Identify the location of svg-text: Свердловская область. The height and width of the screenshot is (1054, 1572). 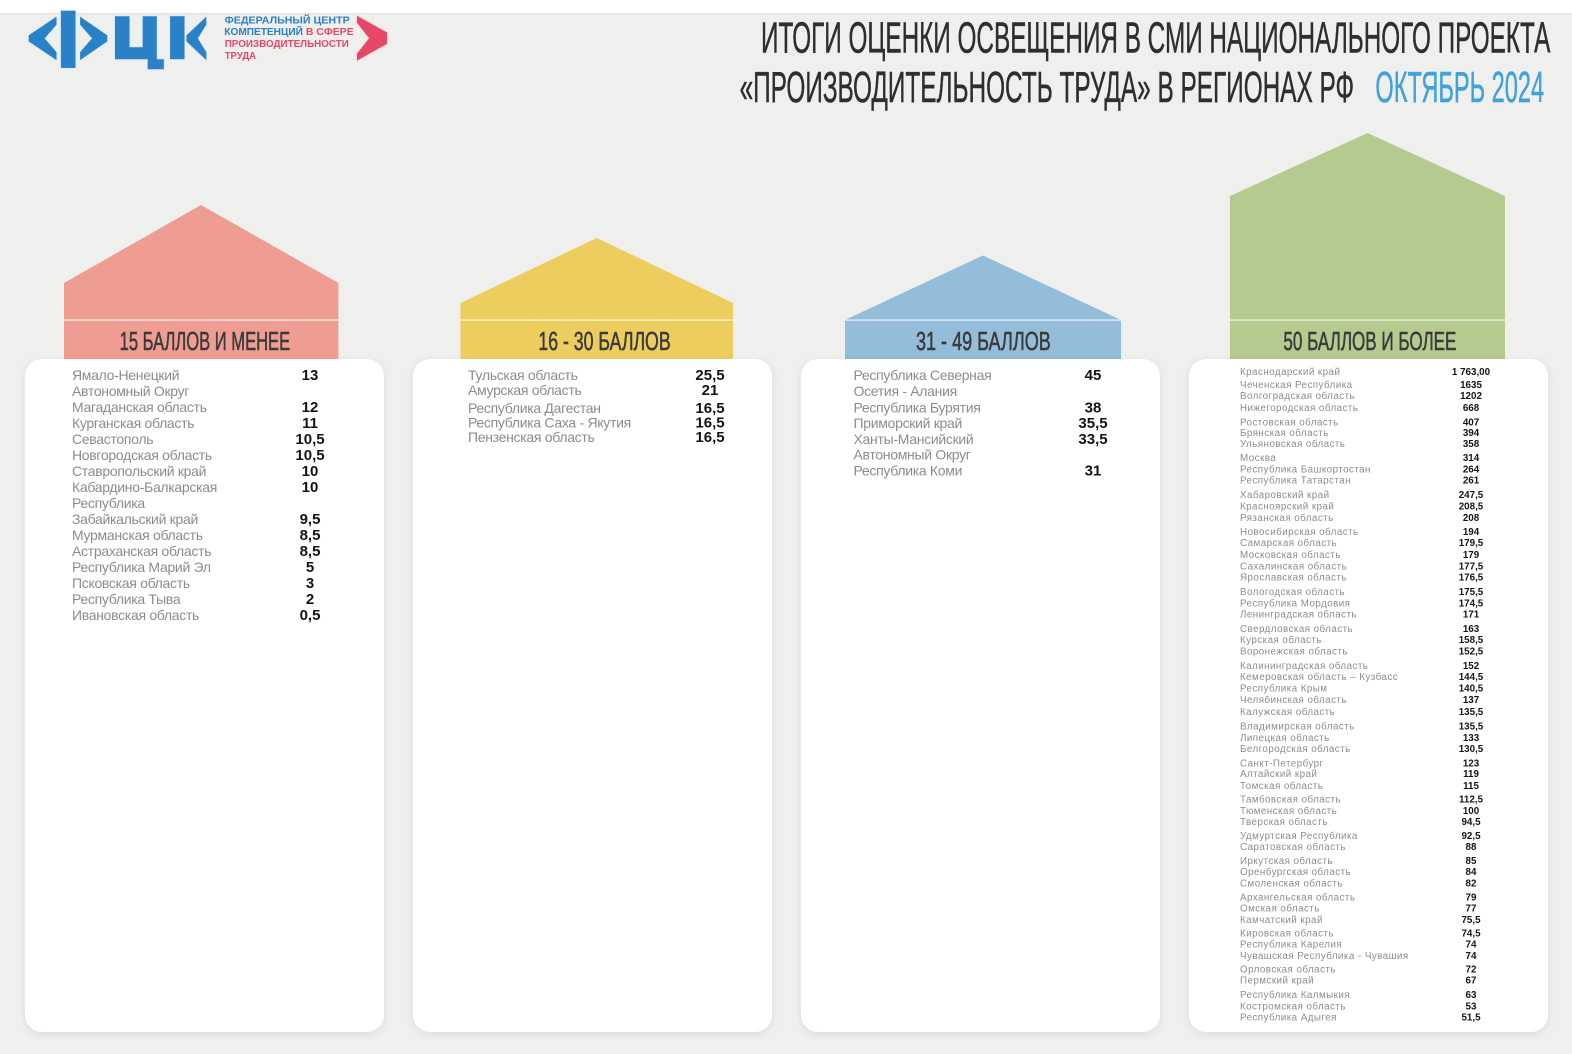
(1296, 629).